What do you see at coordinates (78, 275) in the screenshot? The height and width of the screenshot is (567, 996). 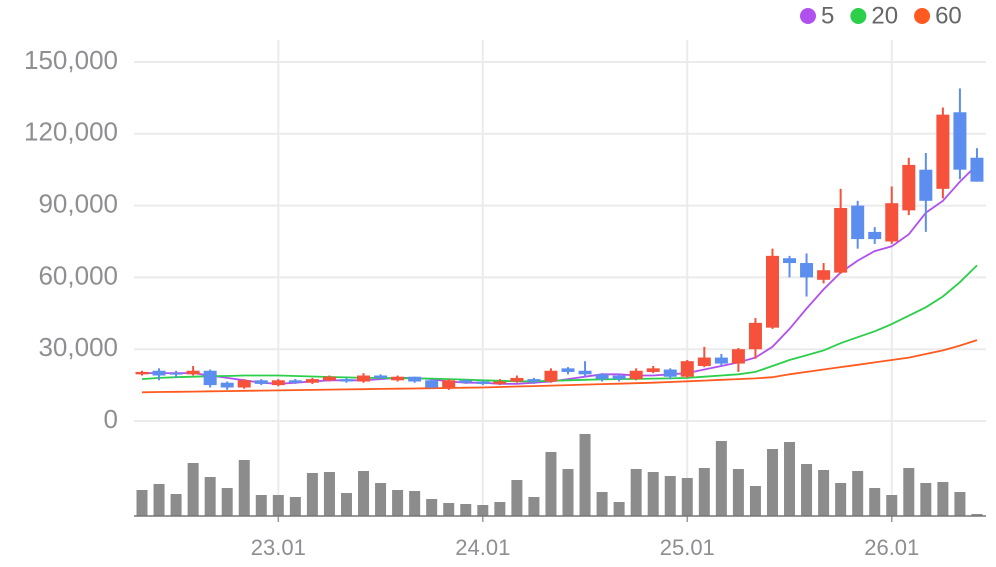 I see `y-tick-label: 60,000` at bounding box center [78, 275].